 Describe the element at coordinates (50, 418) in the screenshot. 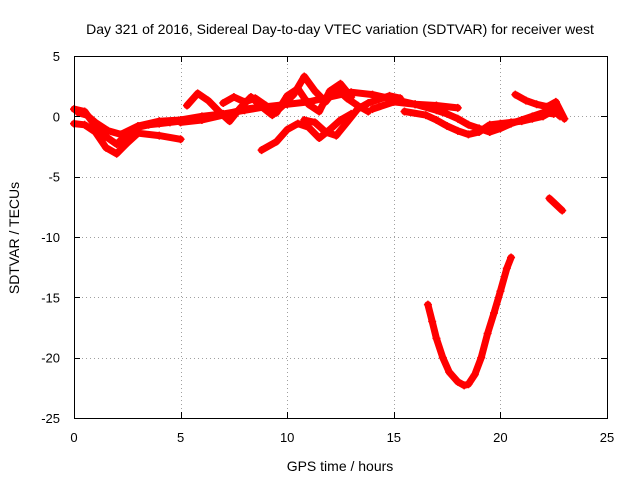

I see `y-tick-label: -25` at that location.